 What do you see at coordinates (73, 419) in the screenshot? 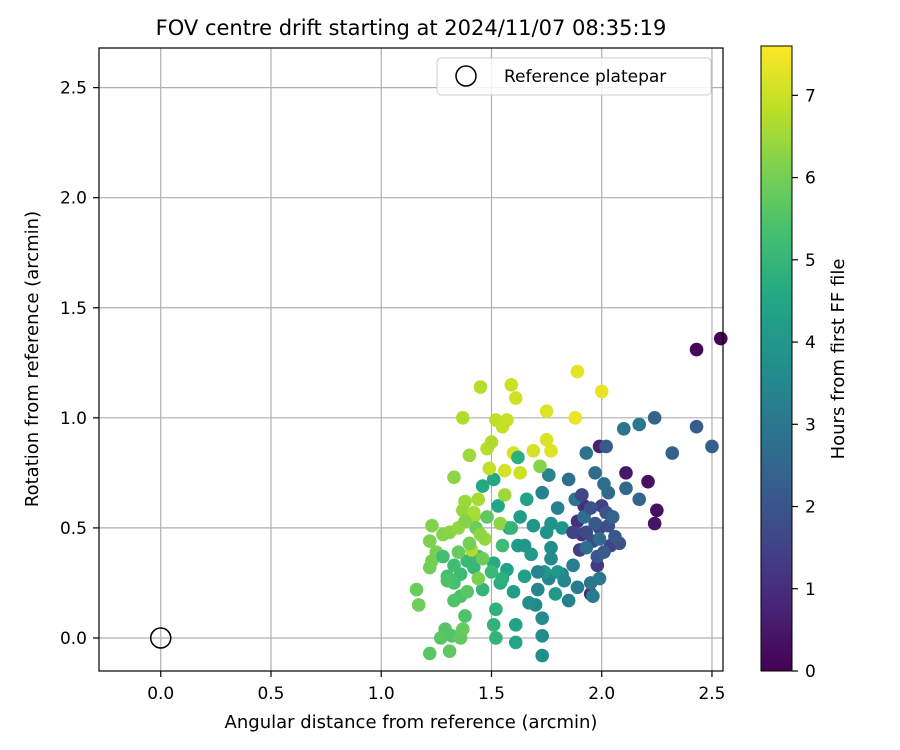
I see `y-tick-label: 1.0` at bounding box center [73, 419].